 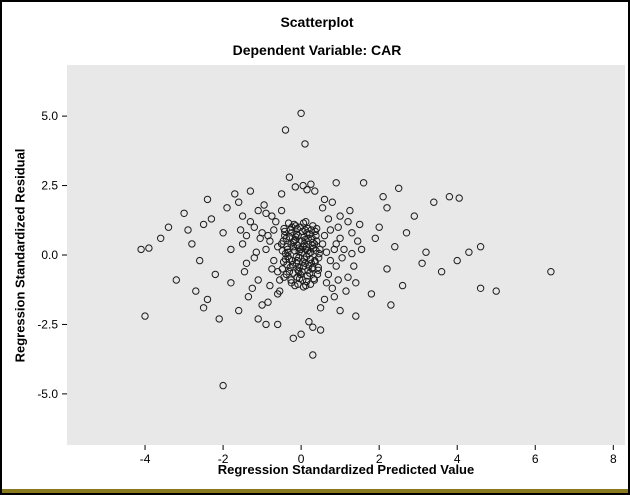 What do you see at coordinates (49, 255) in the screenshot?
I see `y-tick-label: 0.0` at bounding box center [49, 255].